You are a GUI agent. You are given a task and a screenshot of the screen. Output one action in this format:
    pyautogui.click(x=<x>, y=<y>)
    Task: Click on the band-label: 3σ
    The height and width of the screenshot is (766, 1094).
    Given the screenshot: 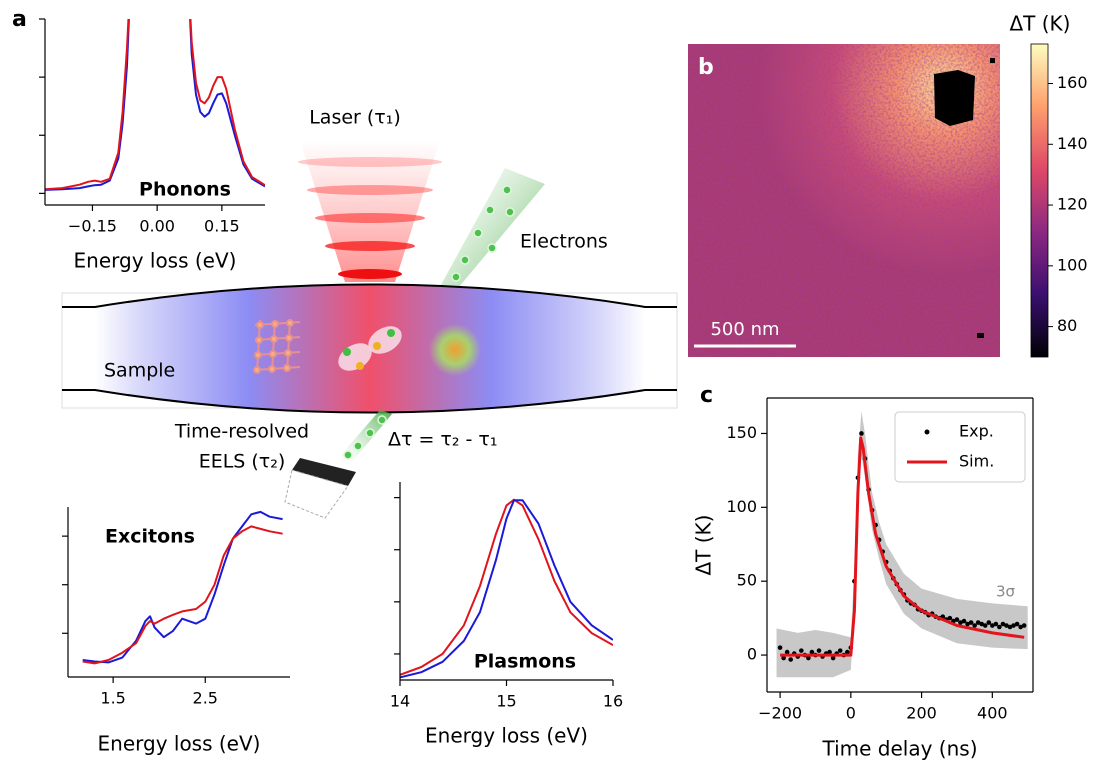 What is the action you would take?
    pyautogui.click(x=1006, y=592)
    